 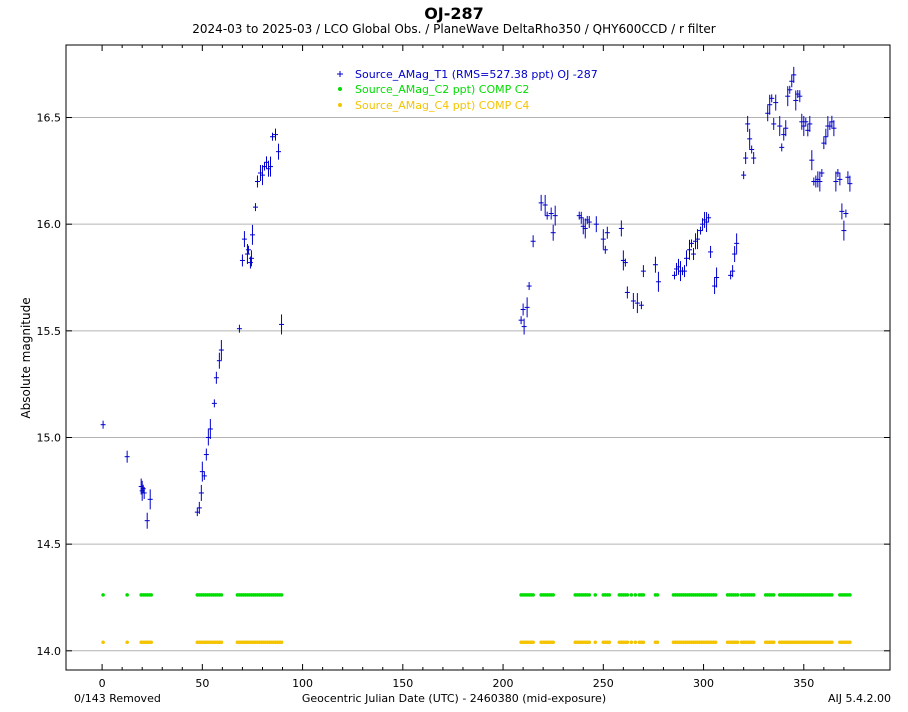 I want to click on x-tick-label: 300, so click(x=703, y=683).